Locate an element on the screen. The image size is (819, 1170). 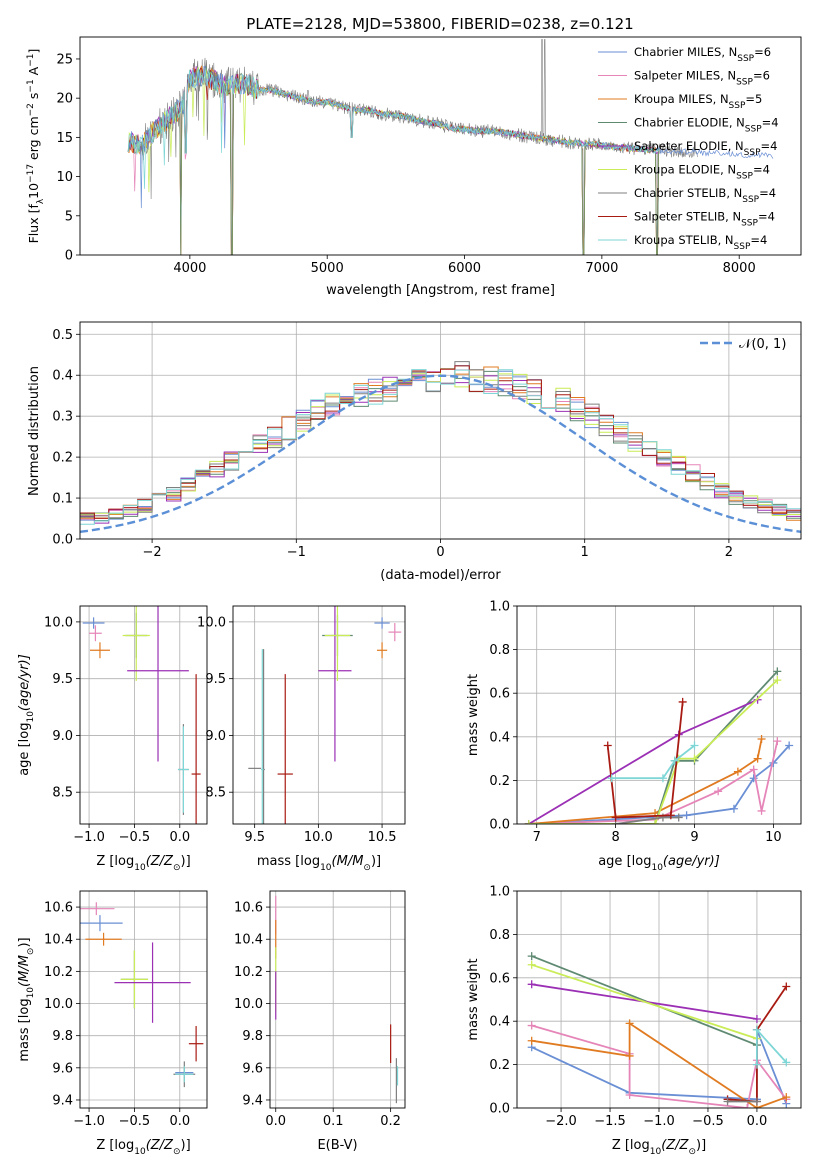
label-part: Kroupa ELODIE, N is located at coordinates (685, 170).